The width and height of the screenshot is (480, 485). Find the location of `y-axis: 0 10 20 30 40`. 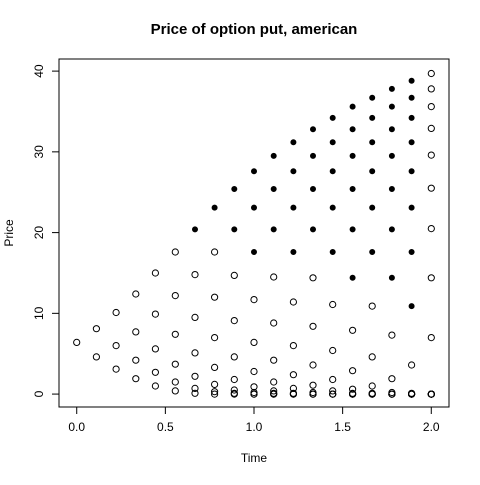

y-axis: 0 10 20 30 40 is located at coordinates (46, 230).